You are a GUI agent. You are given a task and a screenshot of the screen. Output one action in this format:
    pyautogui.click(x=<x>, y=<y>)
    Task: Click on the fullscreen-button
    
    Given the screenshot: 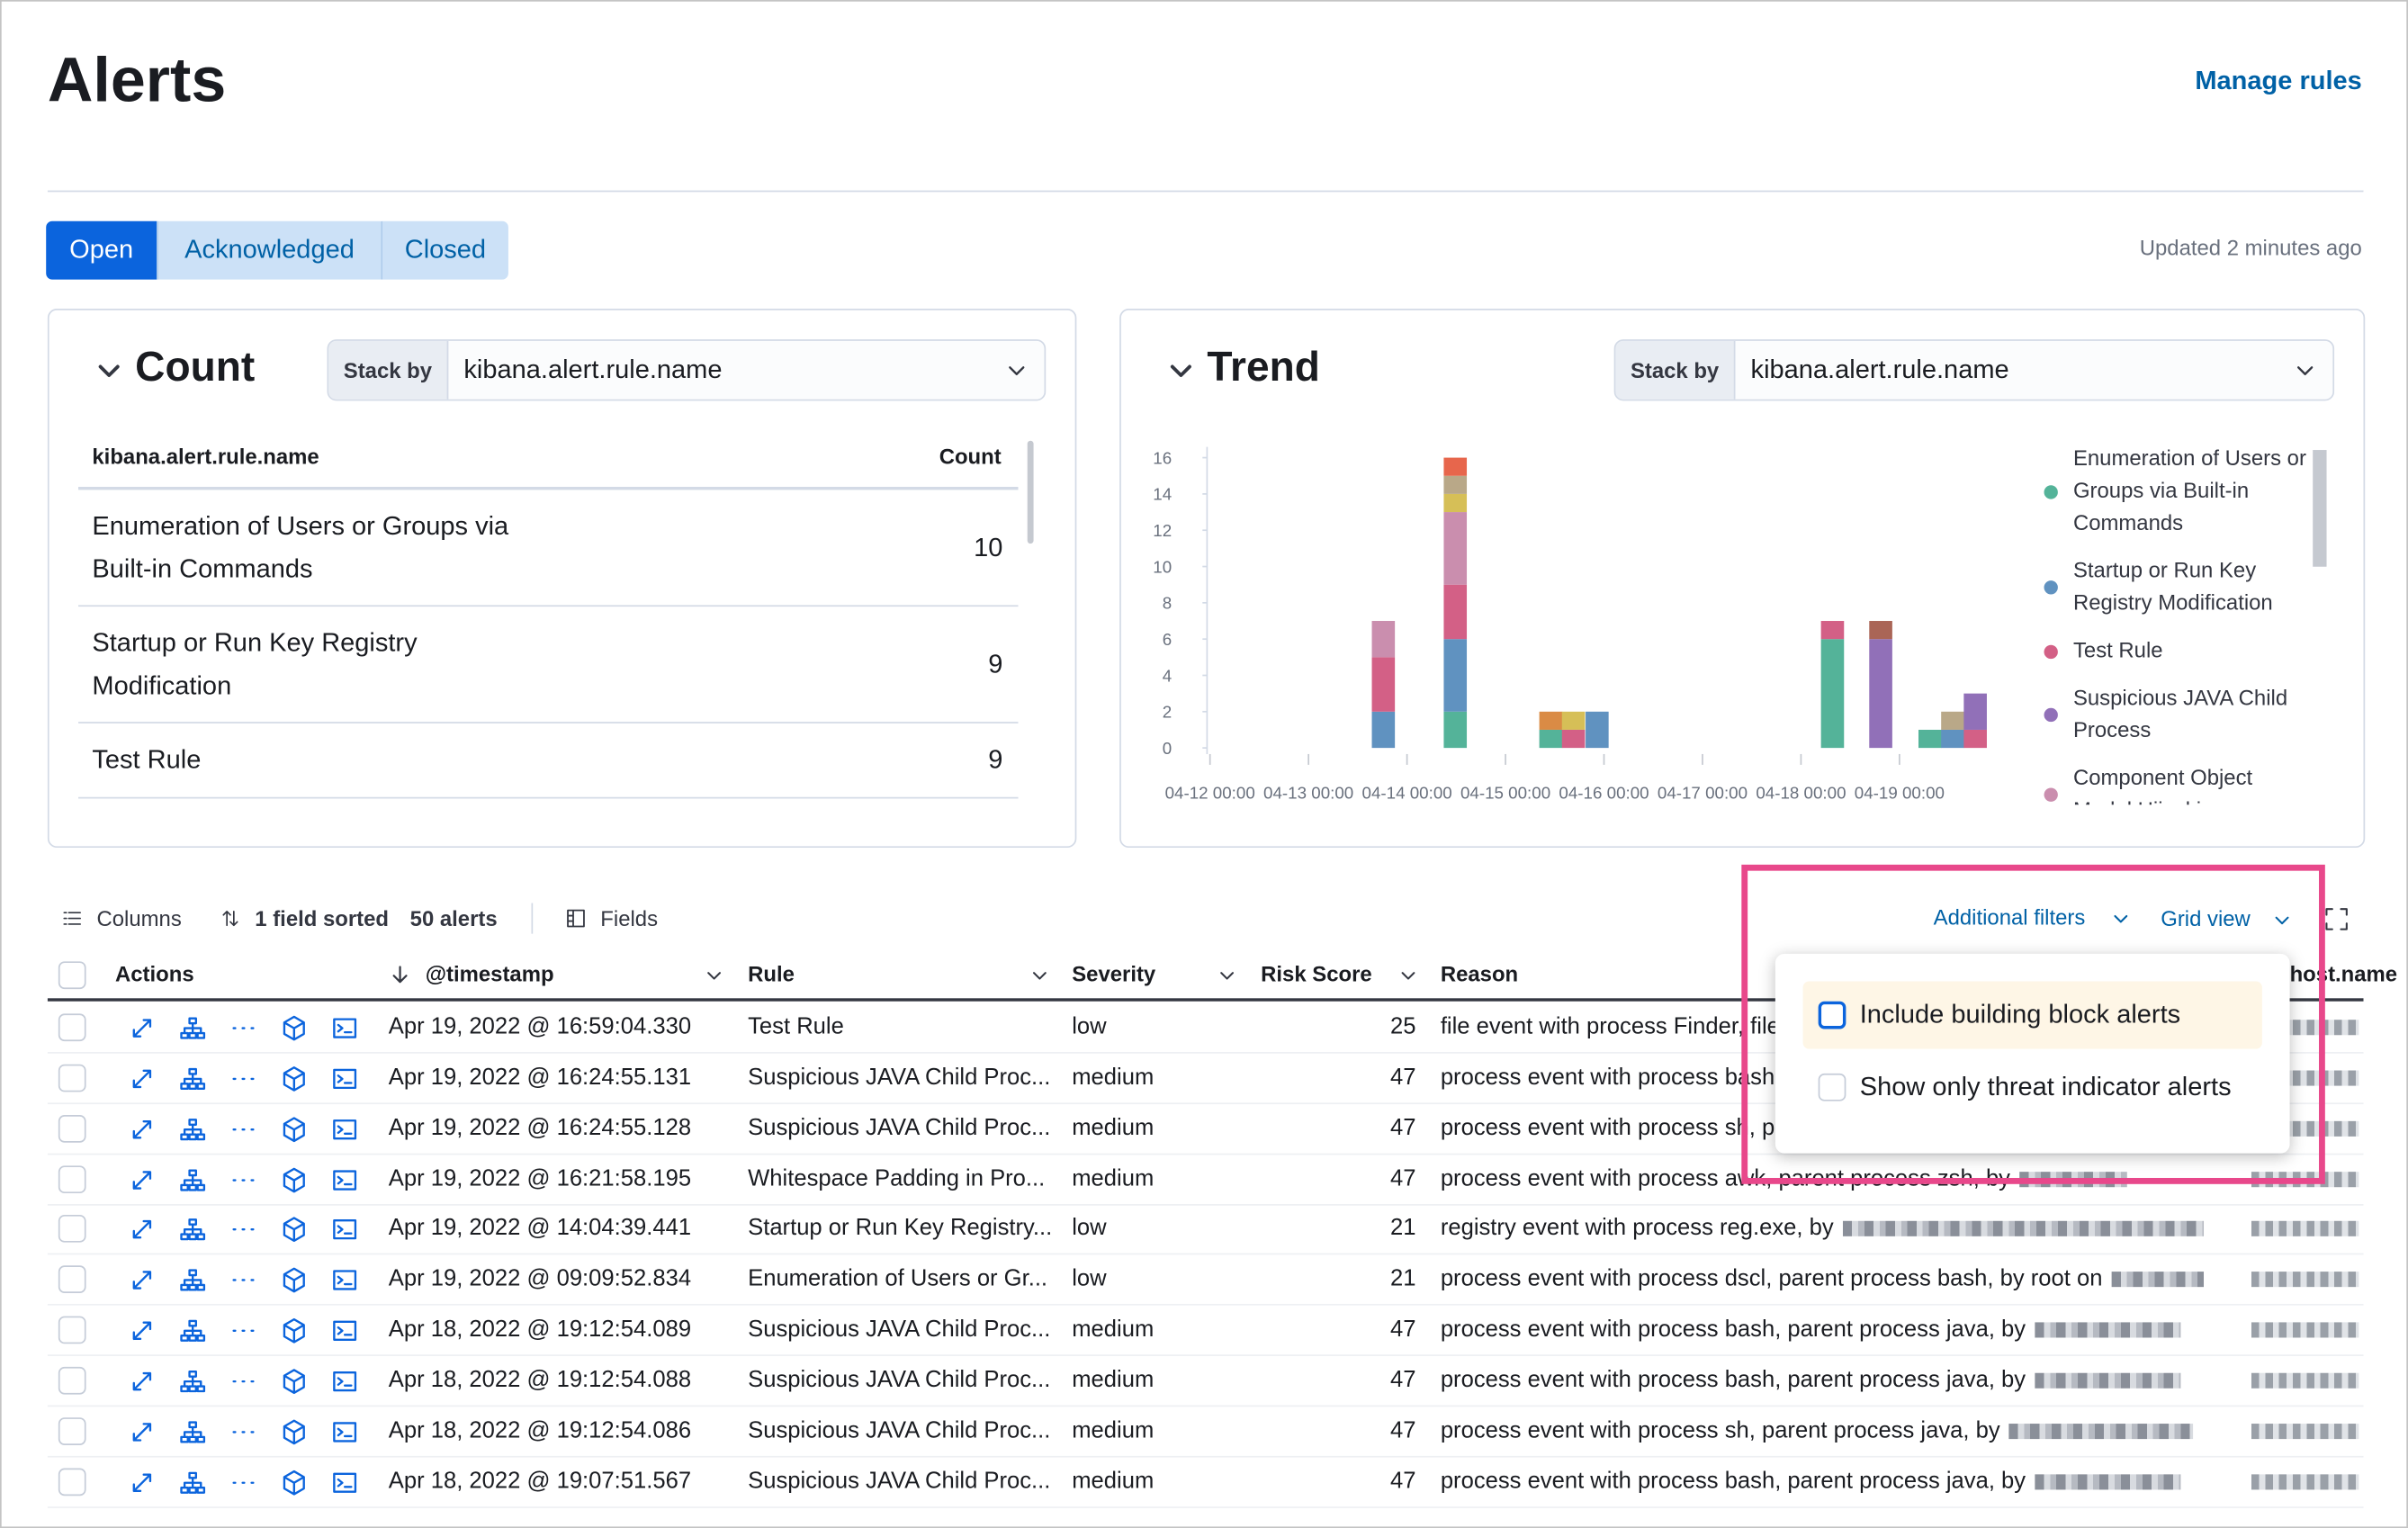 What is the action you would take?
    pyautogui.click(x=2337, y=919)
    